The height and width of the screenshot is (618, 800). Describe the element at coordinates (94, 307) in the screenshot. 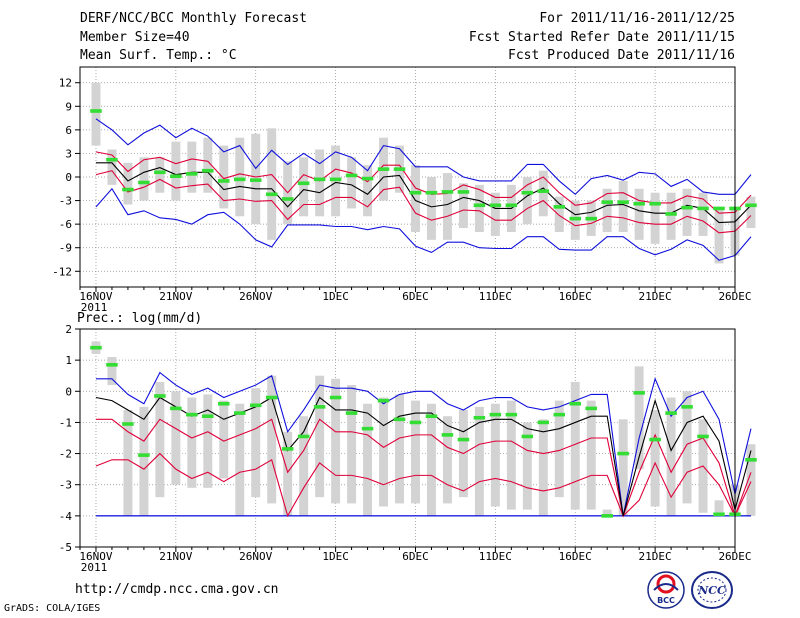

I see `x-tick-sublabel: 2011` at that location.